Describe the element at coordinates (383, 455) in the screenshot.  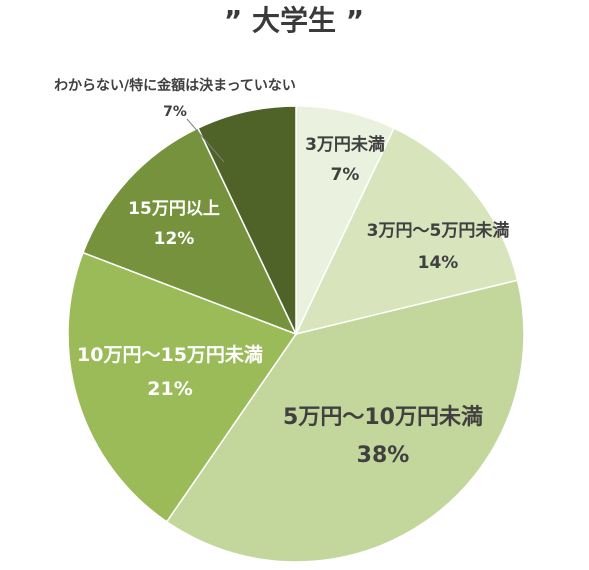
I see `slice-value-3: 38%` at that location.